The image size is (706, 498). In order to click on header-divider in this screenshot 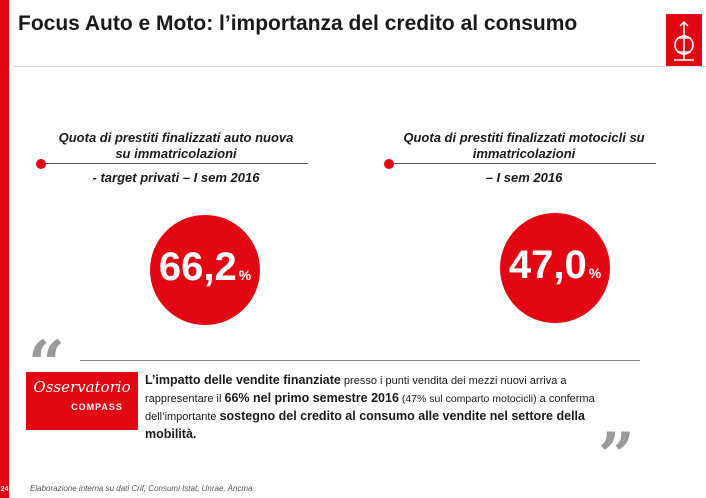, I will do `click(360, 66)`.